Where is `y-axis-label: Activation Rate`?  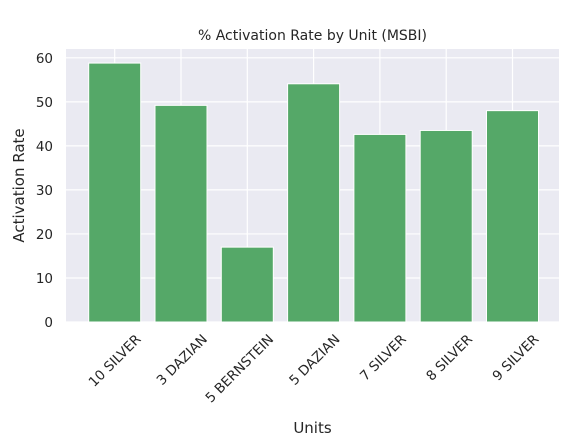 y-axis-label: Activation Rate is located at coordinates (19, 185).